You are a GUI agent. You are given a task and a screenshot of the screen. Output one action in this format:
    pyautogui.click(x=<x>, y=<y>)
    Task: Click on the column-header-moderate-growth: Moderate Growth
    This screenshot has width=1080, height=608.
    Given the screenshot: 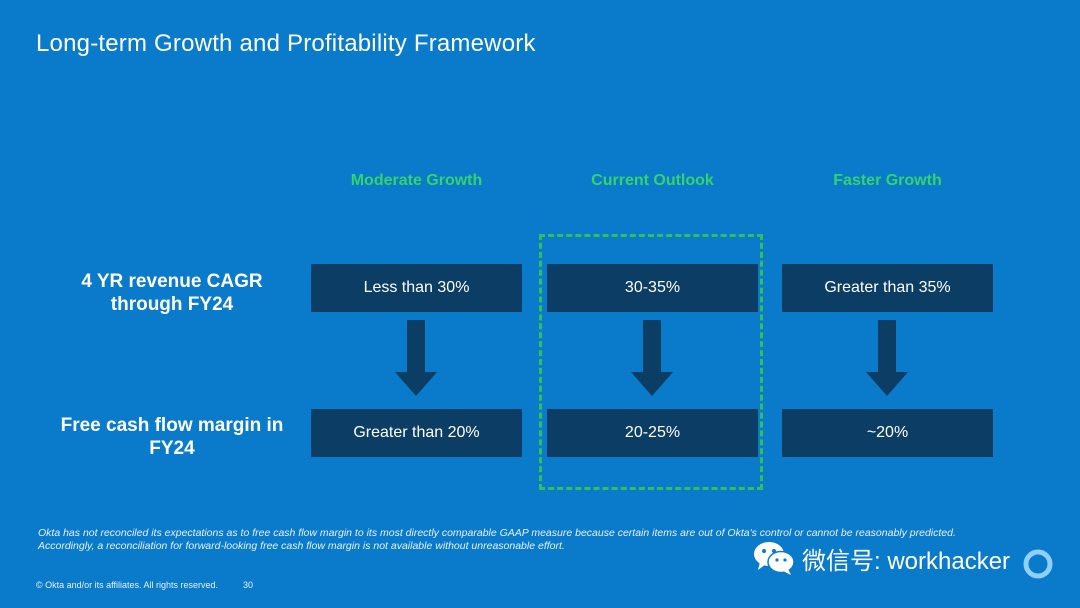 What is the action you would take?
    pyautogui.click(x=416, y=180)
    